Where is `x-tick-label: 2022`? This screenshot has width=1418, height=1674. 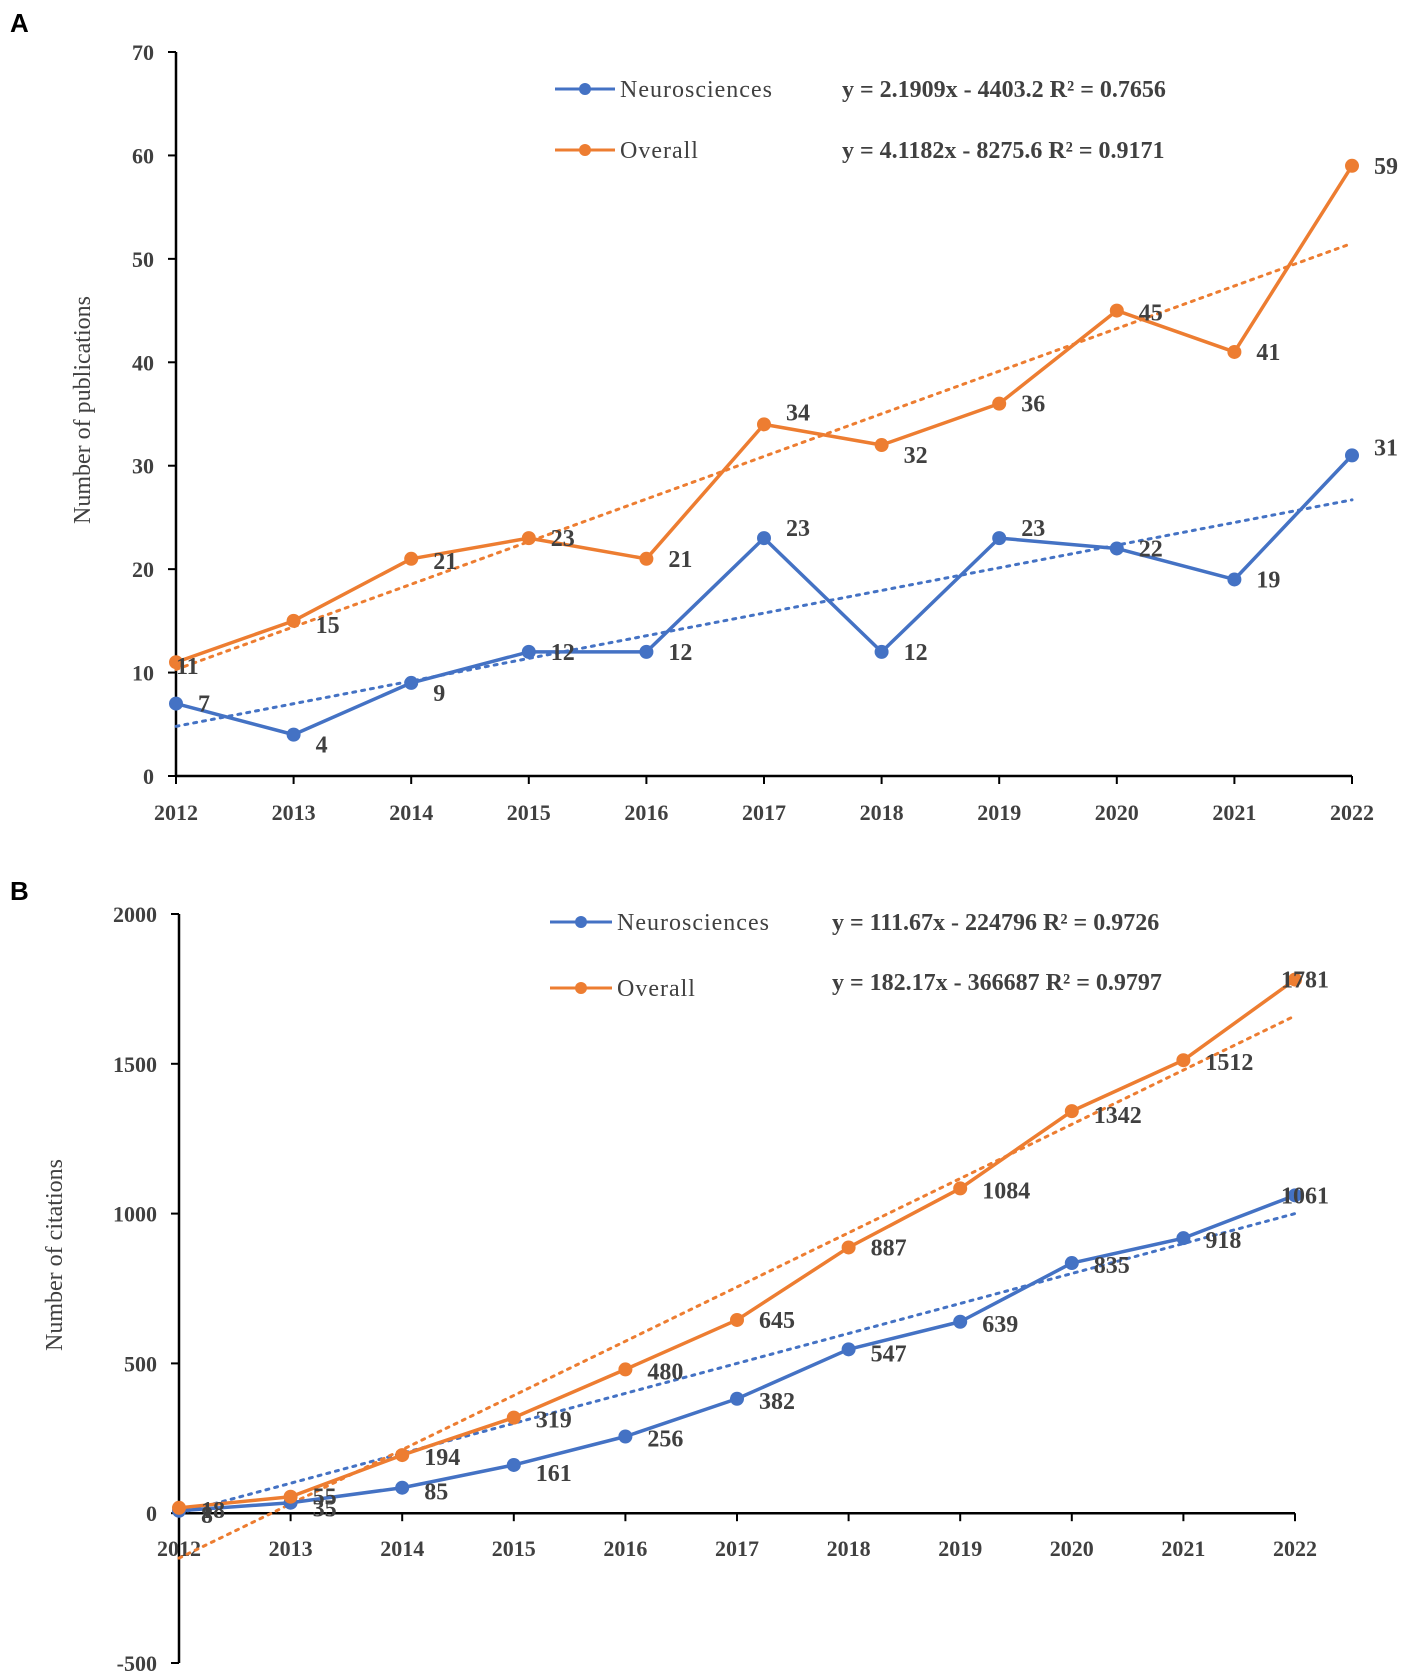
x-tick-label: 2022 is located at coordinates (1295, 1548).